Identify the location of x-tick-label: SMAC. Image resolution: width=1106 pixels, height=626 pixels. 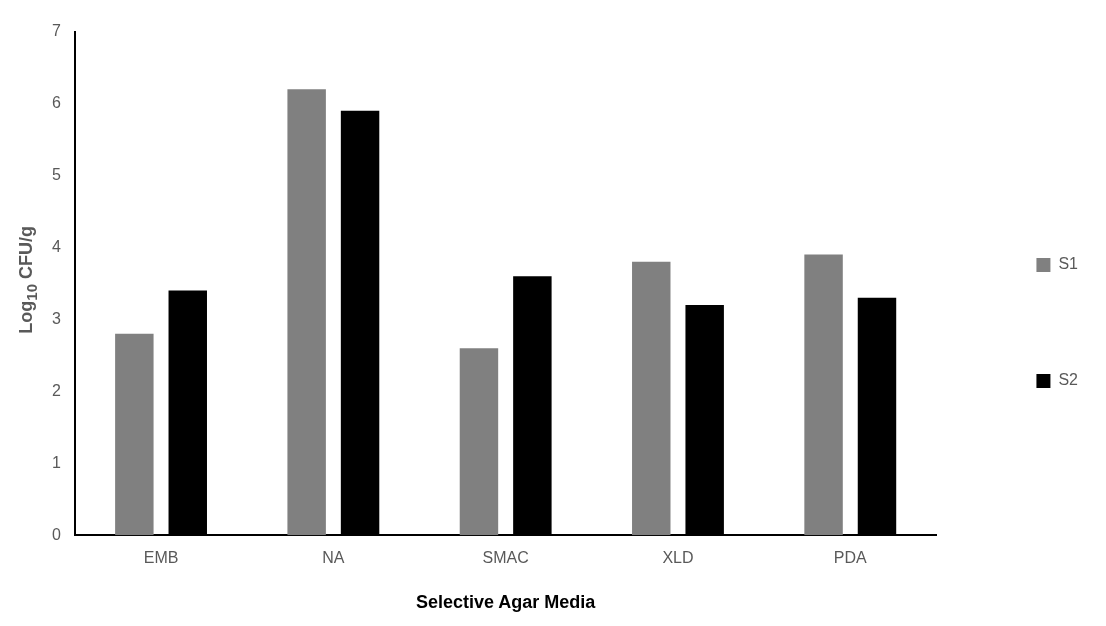
(505, 558).